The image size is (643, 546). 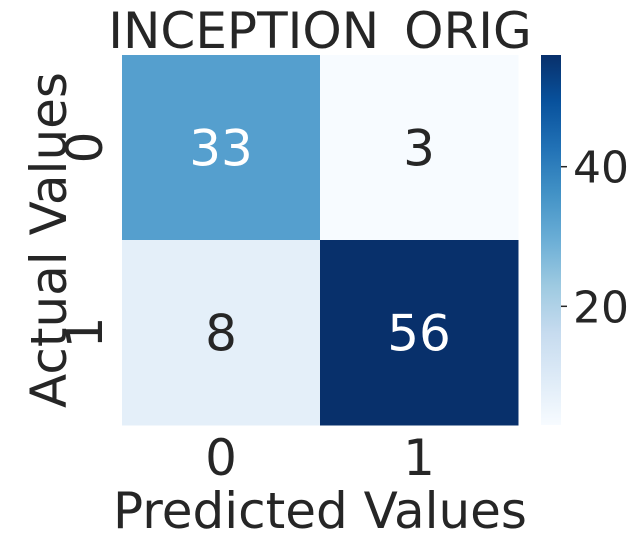 I want to click on chart-title: INCEPTION_ORIG, so click(x=319, y=31).